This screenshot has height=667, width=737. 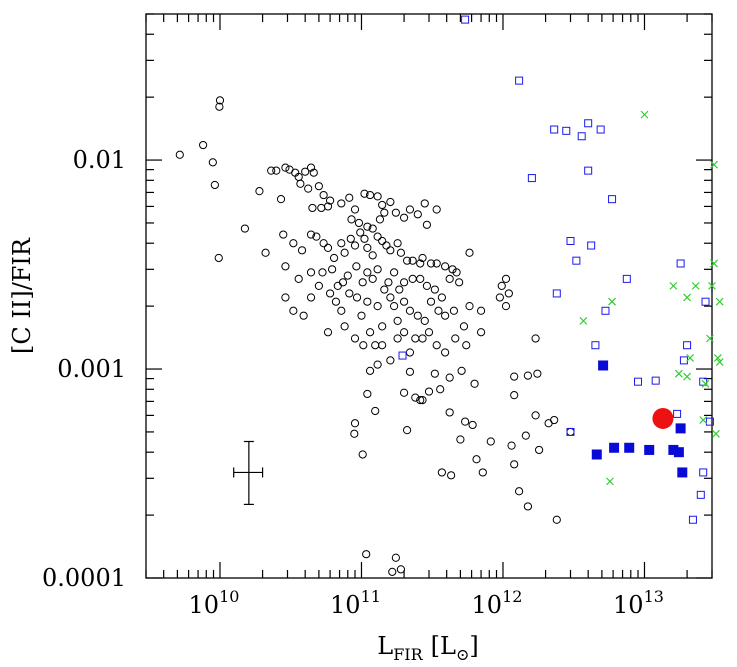 What do you see at coordinates (84, 578) in the screenshot?
I see `y-tick-label: 0.0001` at bounding box center [84, 578].